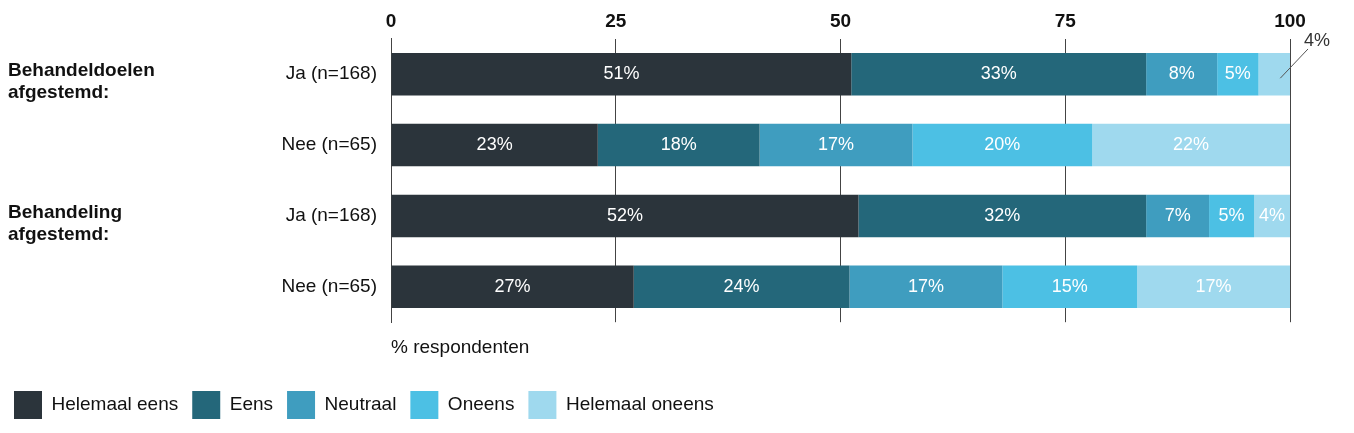 The width and height of the screenshot is (1354, 433). Describe the element at coordinates (1065, 20) in the screenshot. I see `x-tick-label: 75` at that location.